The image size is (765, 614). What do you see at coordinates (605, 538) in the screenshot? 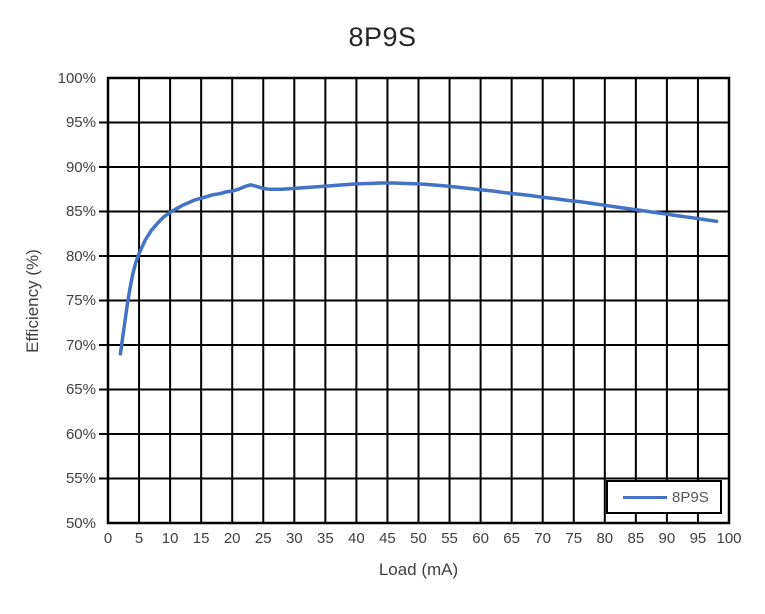
I see `x-tick-label: 80` at bounding box center [605, 538].